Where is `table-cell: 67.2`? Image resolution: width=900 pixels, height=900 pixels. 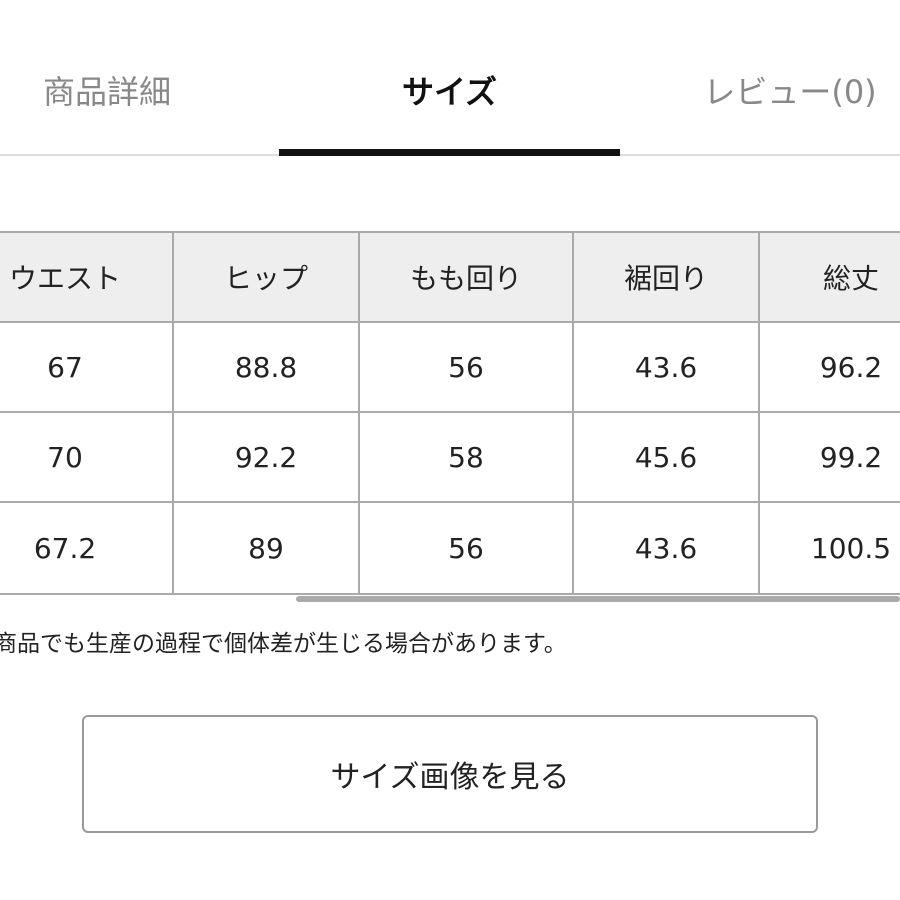 table-cell: 67.2 is located at coordinates (87, 548).